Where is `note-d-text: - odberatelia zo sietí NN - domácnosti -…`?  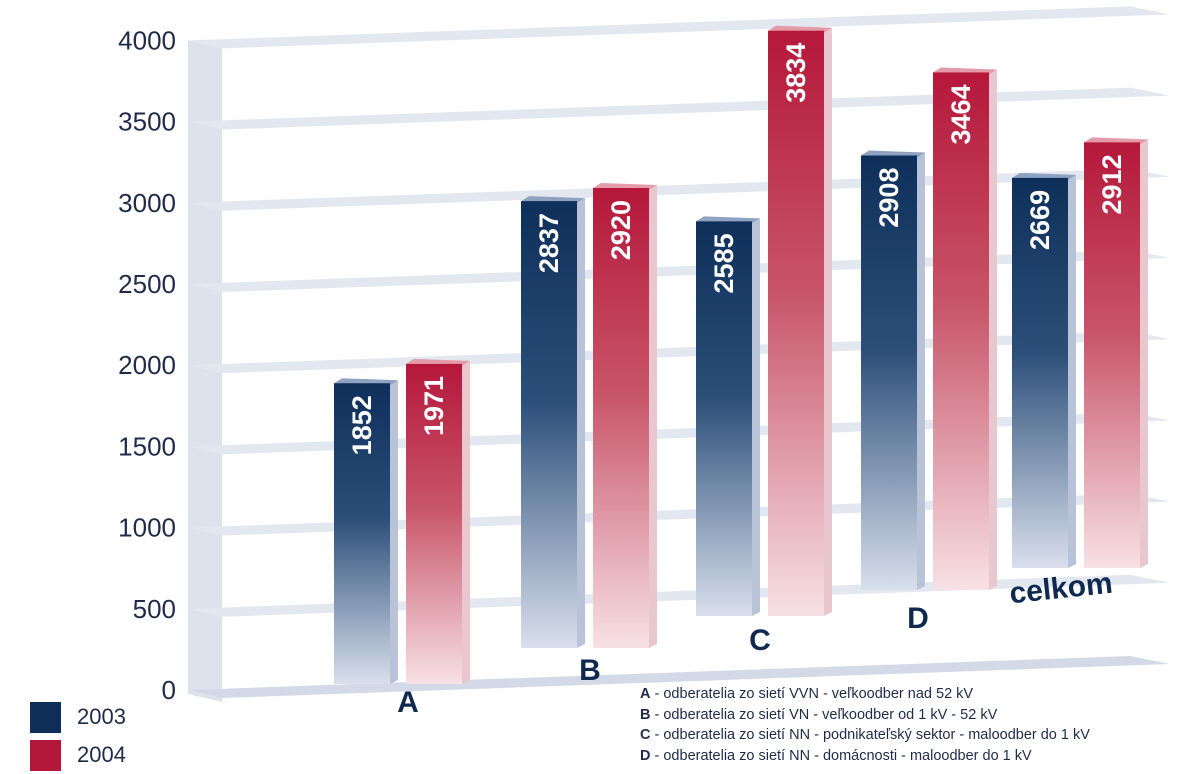
note-d-text: - odberatelia zo sietí NN - domácnosti -… is located at coordinates (841, 755).